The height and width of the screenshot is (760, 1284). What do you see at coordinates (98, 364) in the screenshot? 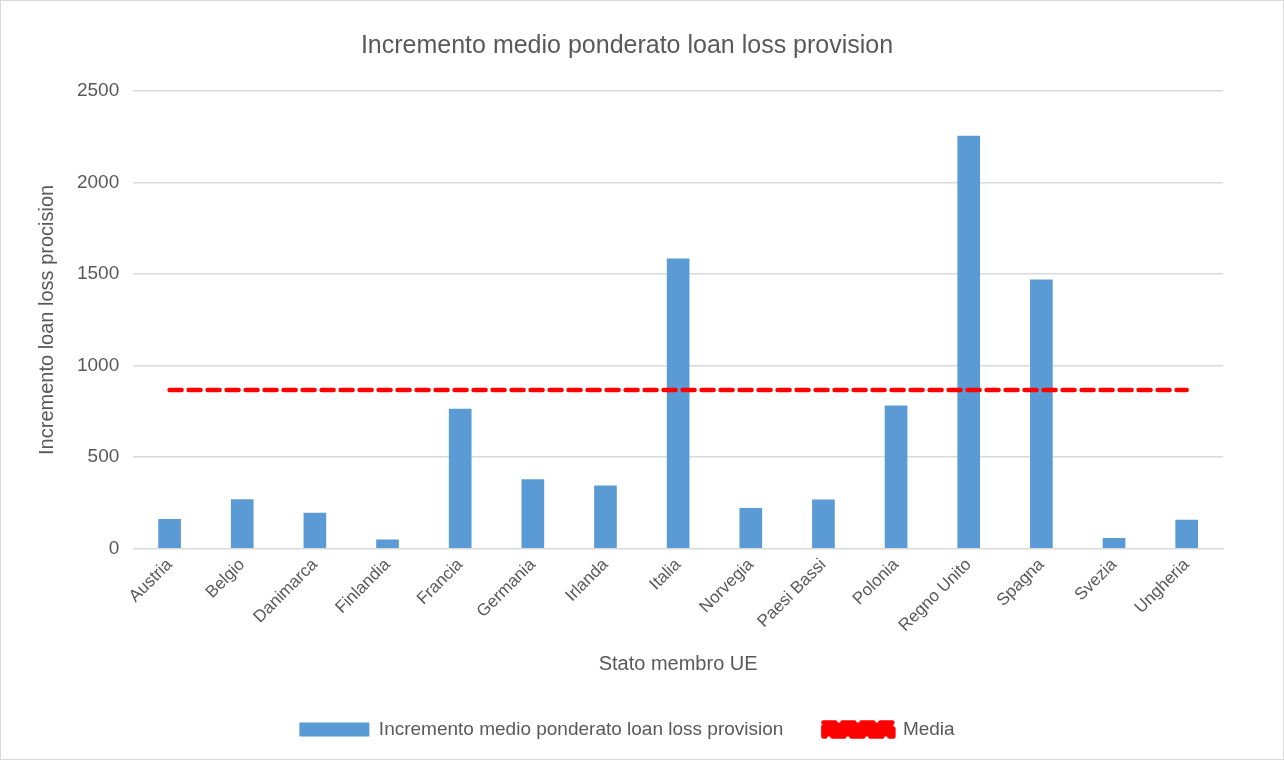
I see `y-tick-label: 1000` at bounding box center [98, 364].